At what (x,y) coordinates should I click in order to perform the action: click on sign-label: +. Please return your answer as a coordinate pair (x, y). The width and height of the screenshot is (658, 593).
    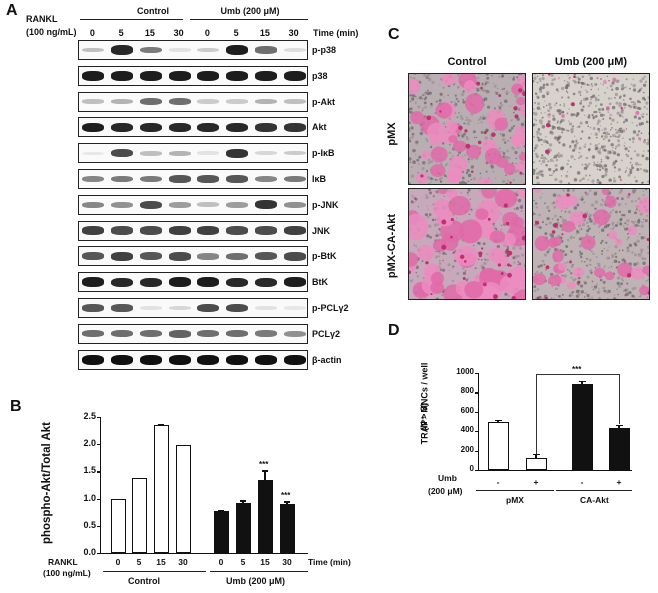
    Looking at the image, I should click on (536, 482).